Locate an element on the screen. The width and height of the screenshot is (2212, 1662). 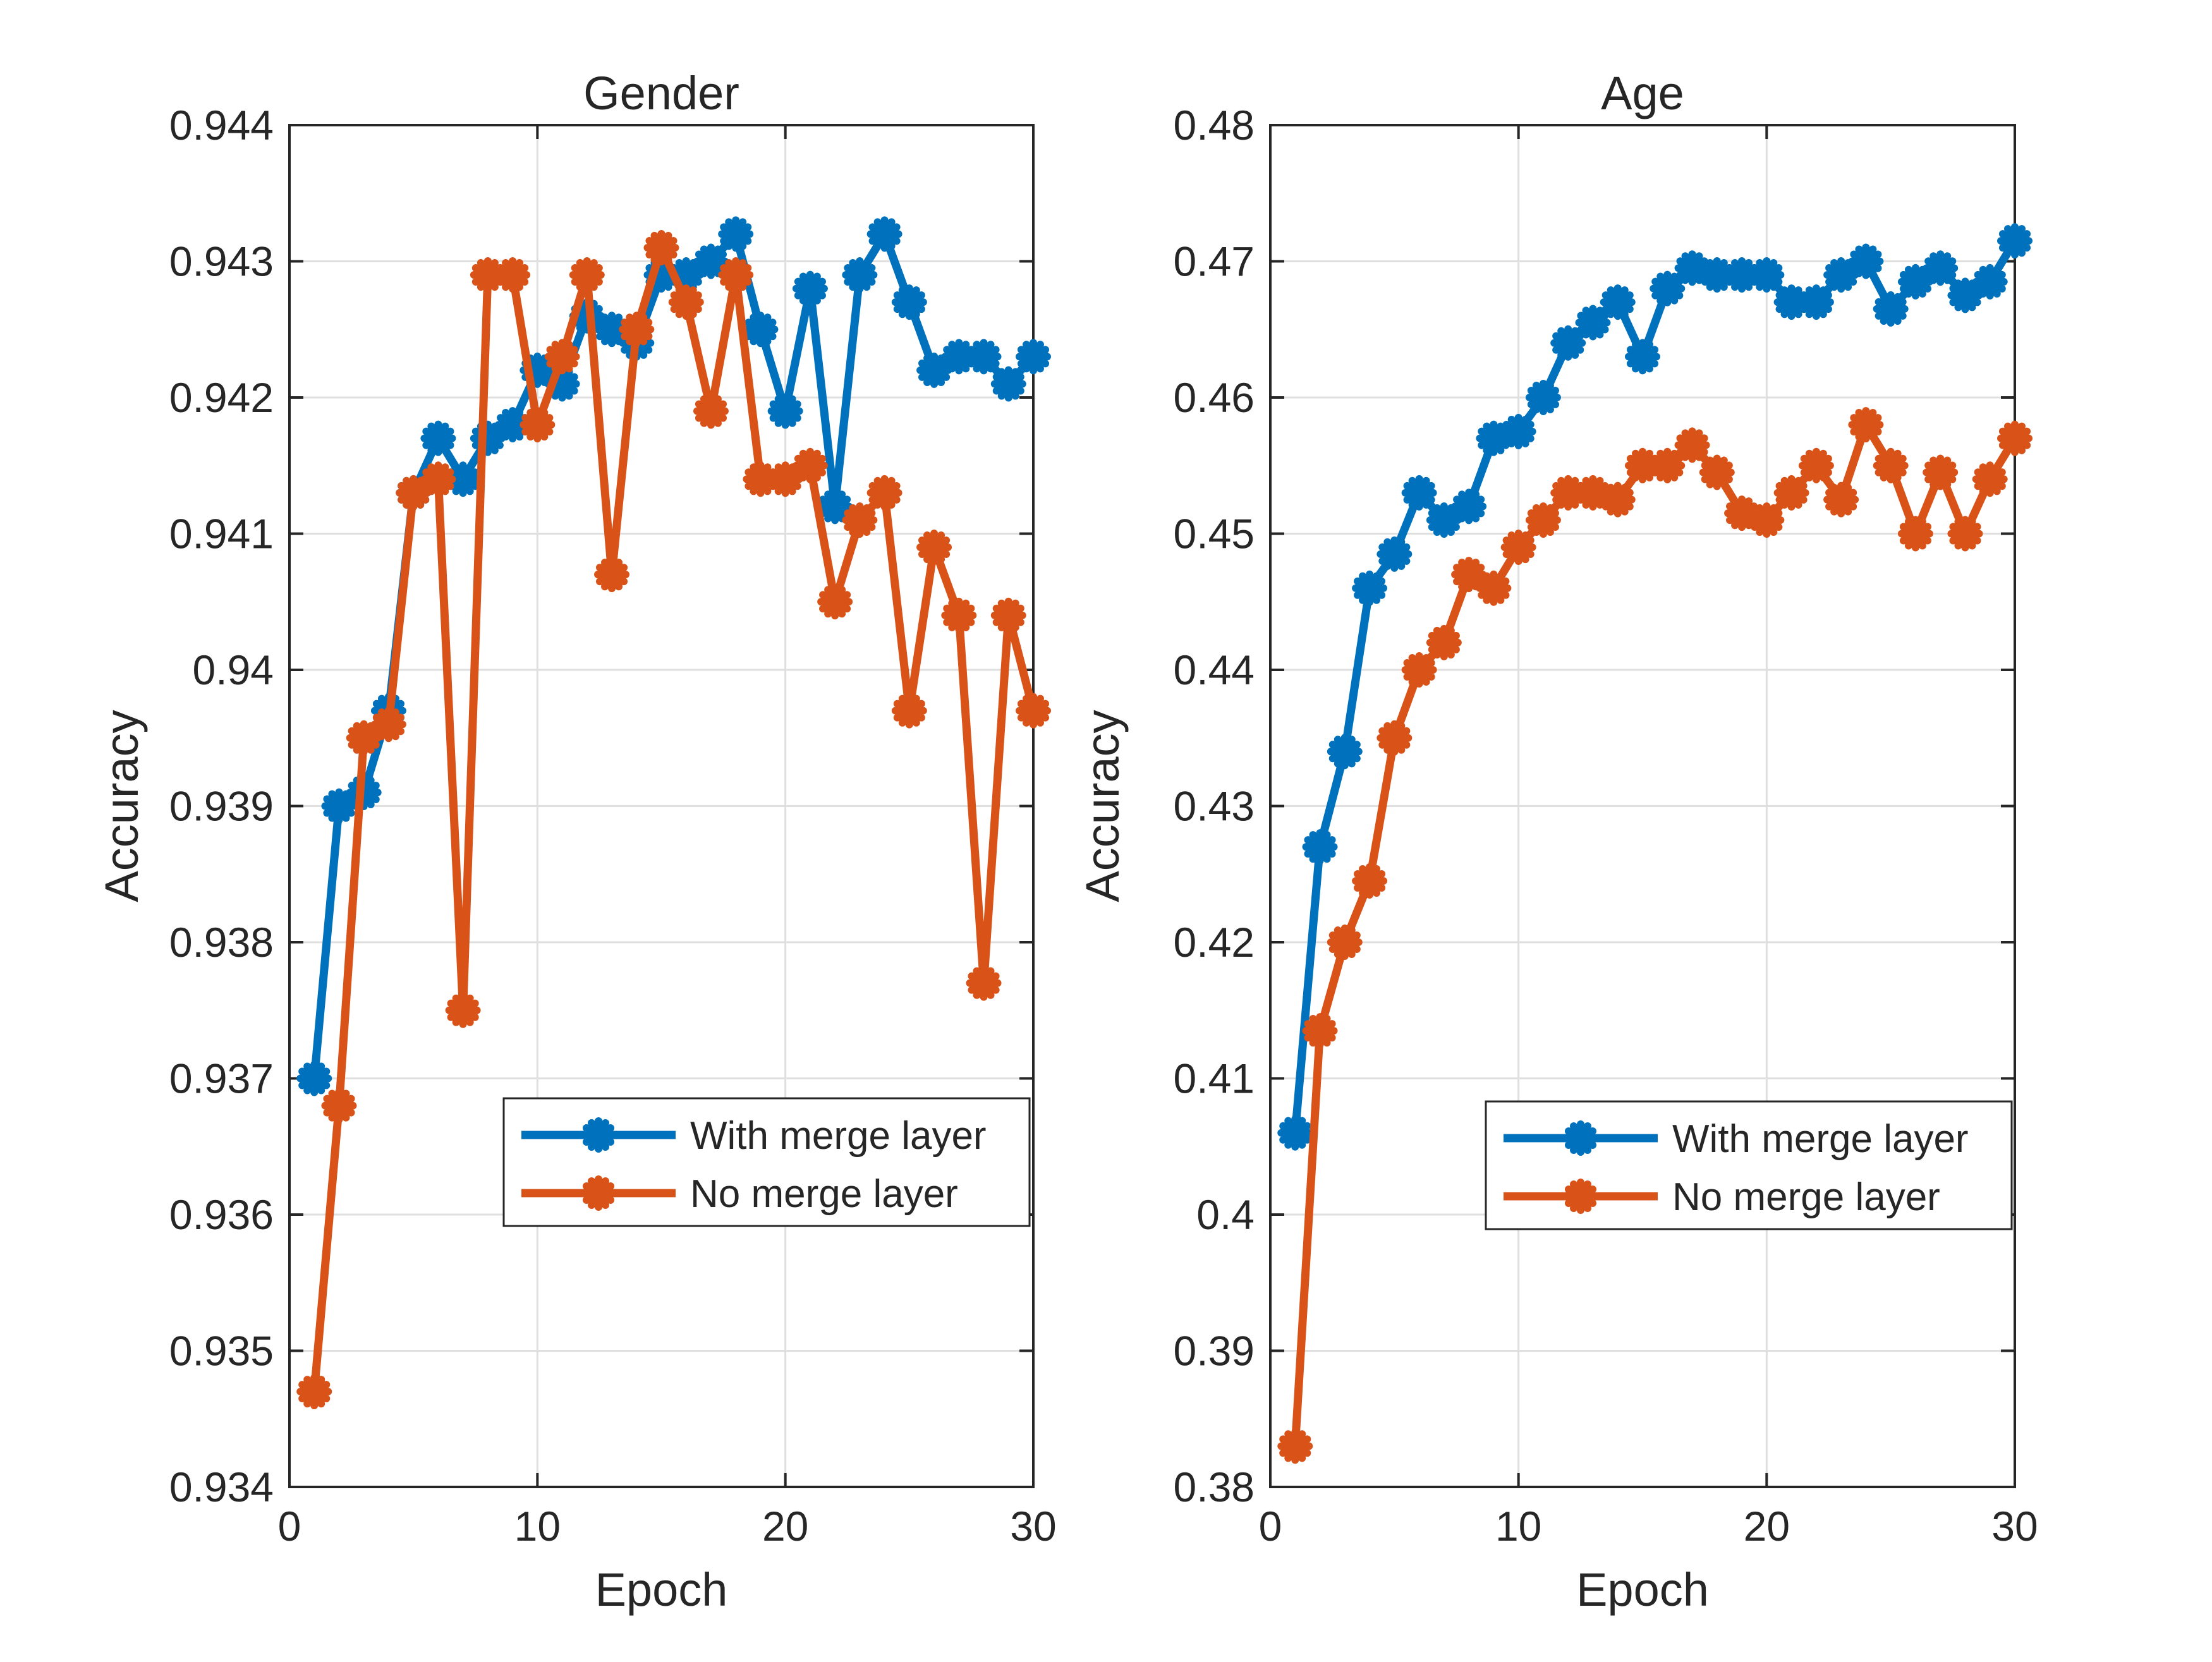
legend-entry: With merge layer is located at coordinates (754, 1136).